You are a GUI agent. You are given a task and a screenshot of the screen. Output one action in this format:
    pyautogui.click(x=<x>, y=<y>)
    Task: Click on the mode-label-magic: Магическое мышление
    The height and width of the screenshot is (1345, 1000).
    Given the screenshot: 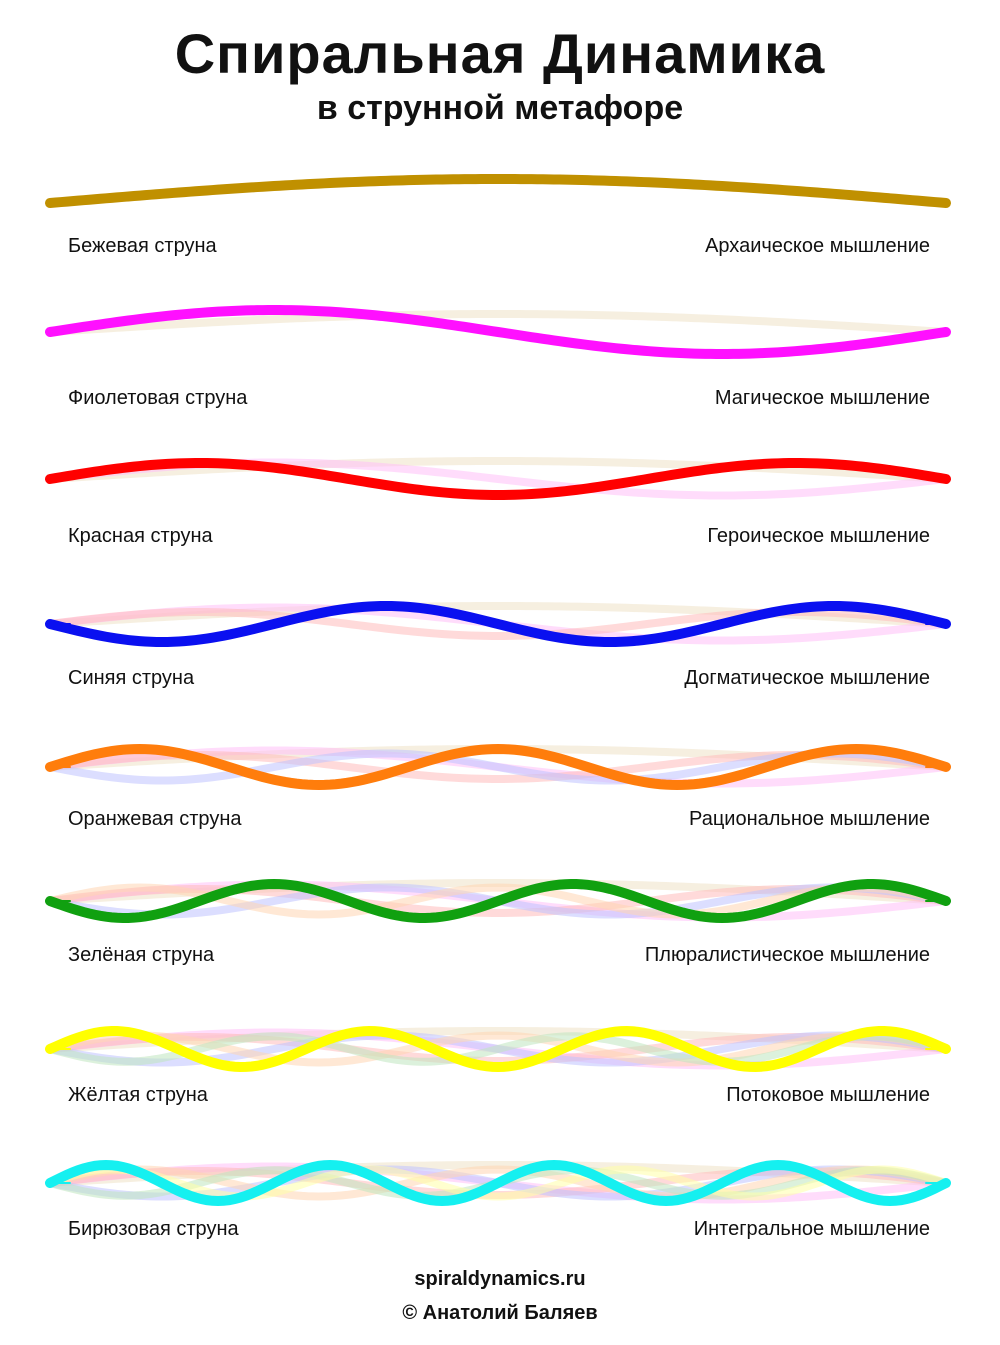 What is the action you would take?
    pyautogui.click(x=822, y=398)
    